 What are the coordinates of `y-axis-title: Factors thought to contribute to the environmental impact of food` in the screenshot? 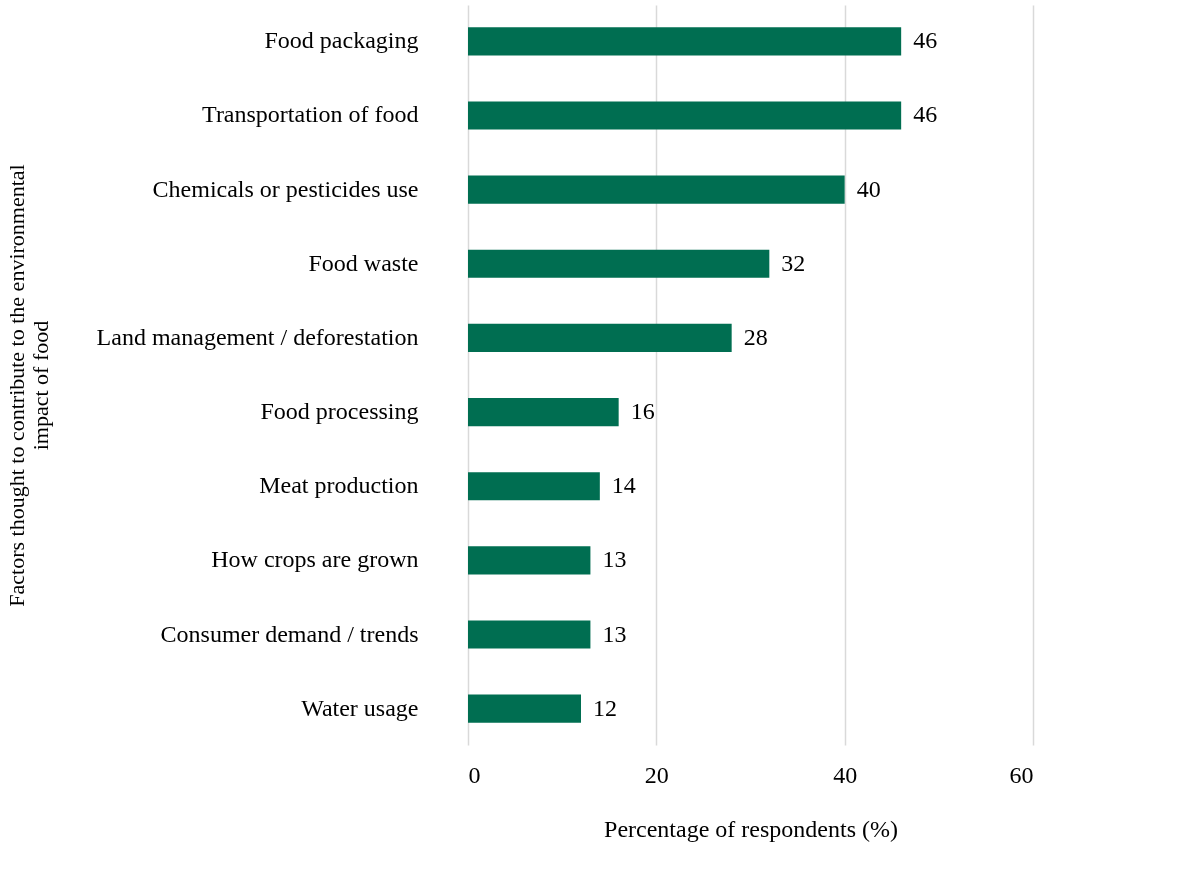 It's located at (28, 385).